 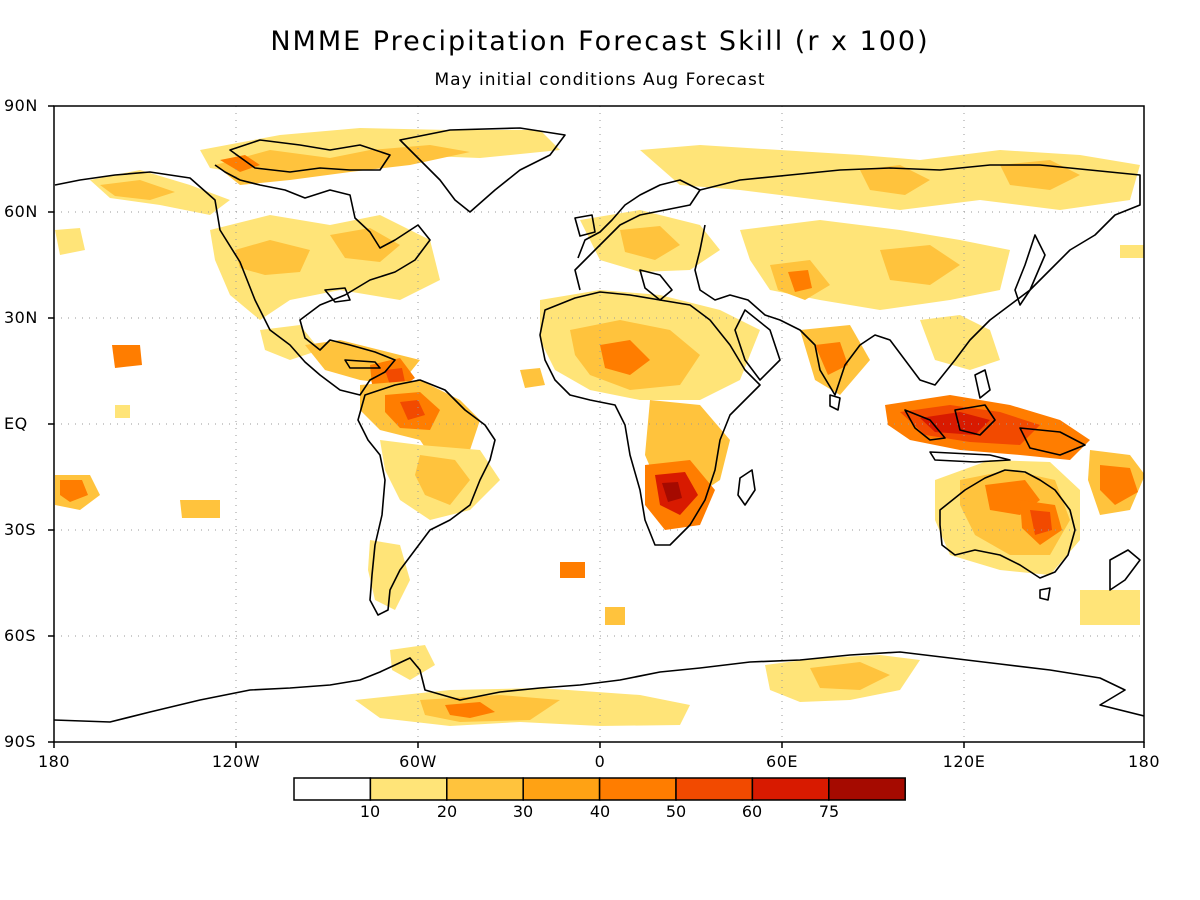 I want to click on lon-label-60w: 60W, so click(x=418, y=761).